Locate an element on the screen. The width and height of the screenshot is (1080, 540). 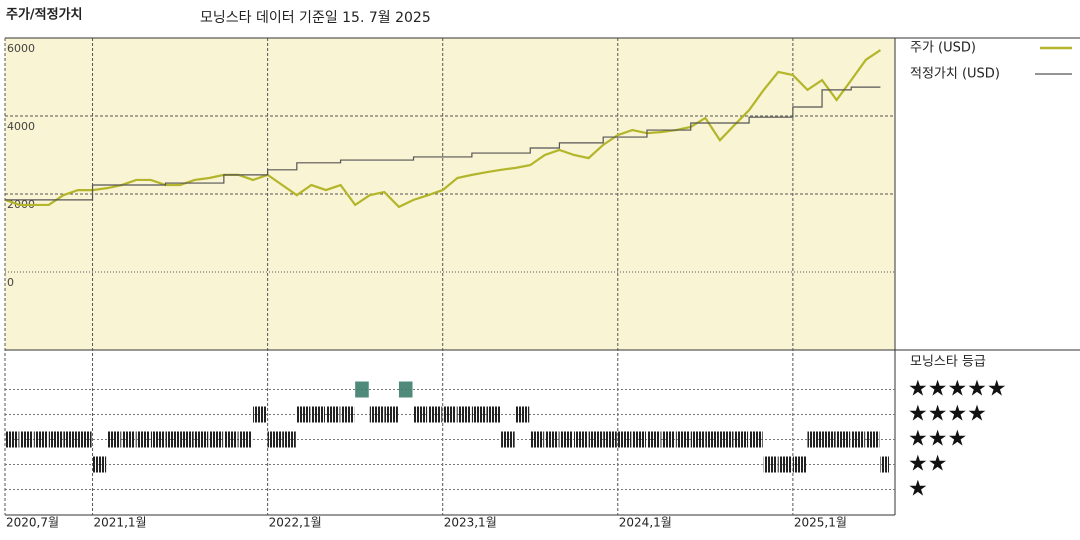
x-tick-label: 2022,1월 is located at coordinates (295, 523).